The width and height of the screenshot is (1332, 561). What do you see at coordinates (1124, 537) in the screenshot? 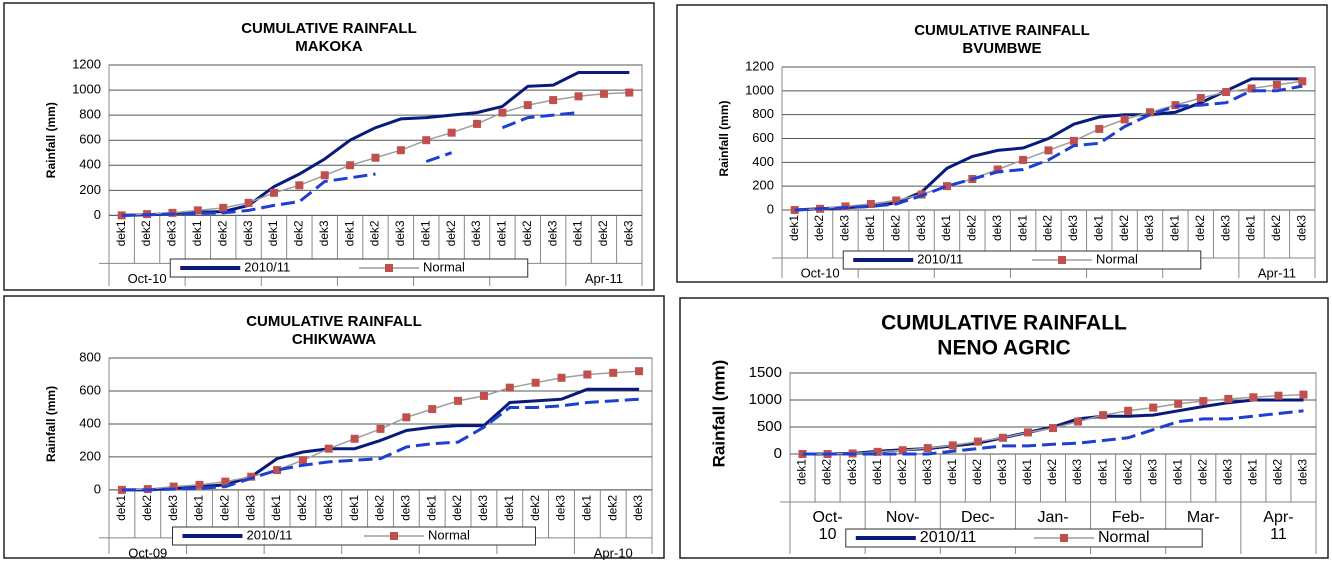
I see `legend-label: Normal` at bounding box center [1124, 537].